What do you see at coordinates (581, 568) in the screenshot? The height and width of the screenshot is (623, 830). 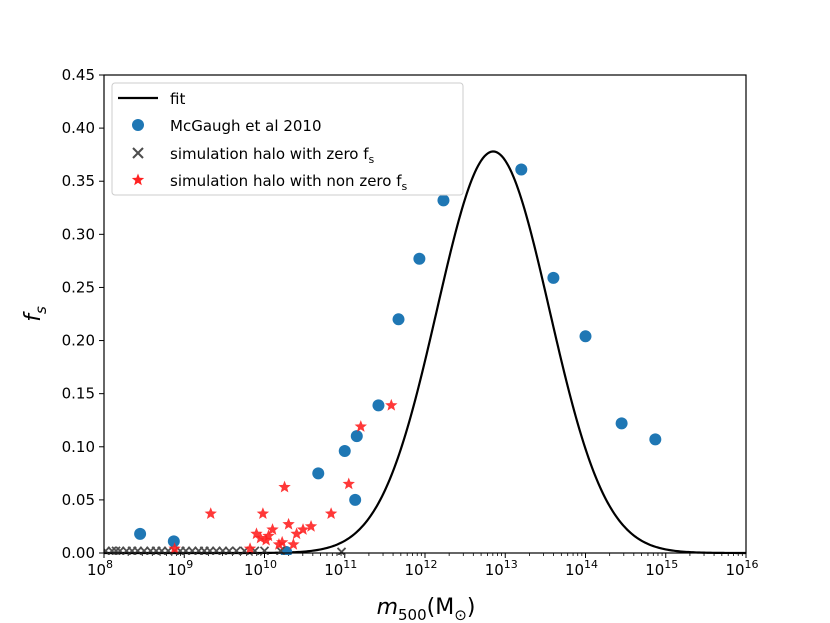 I see `x-tick-label: 10¹⁴` at bounding box center [581, 568].